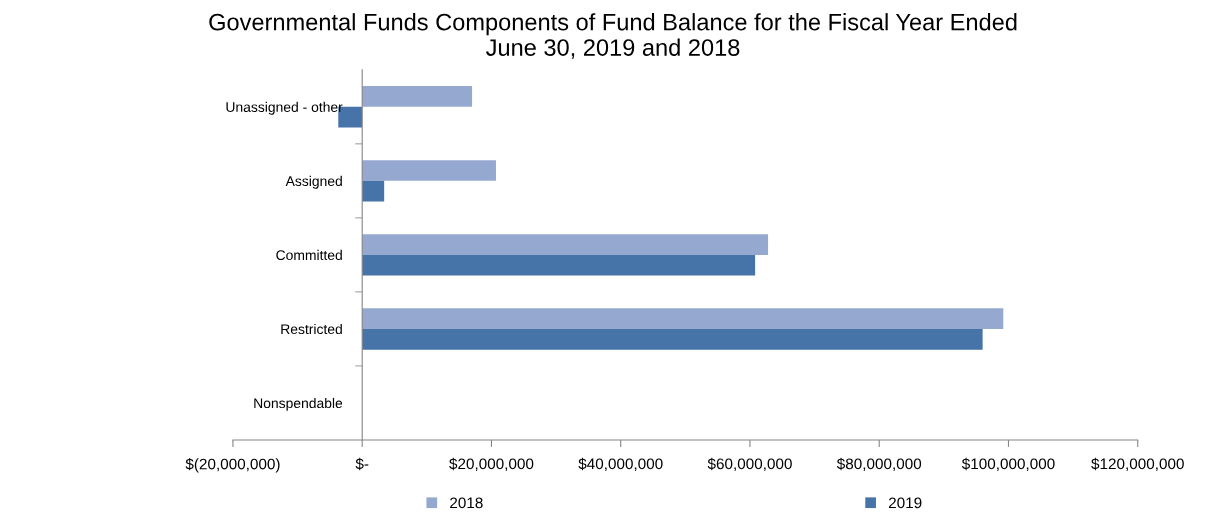  Describe the element at coordinates (749, 464) in the screenshot. I see `x-tick-label: $60,000,000` at that location.